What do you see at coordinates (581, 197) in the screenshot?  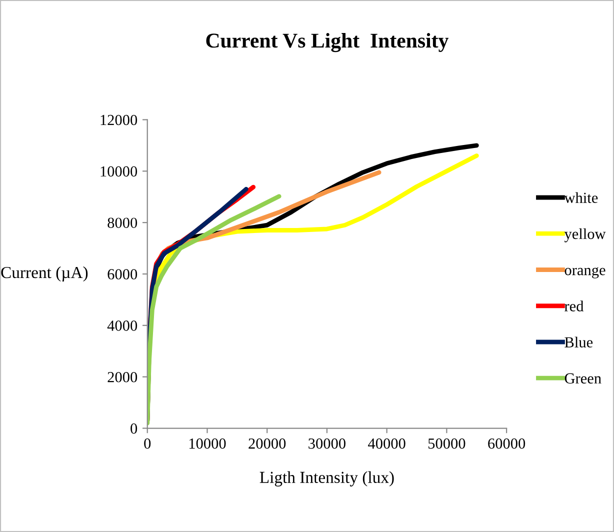 I see `legend-label: white` at bounding box center [581, 197].